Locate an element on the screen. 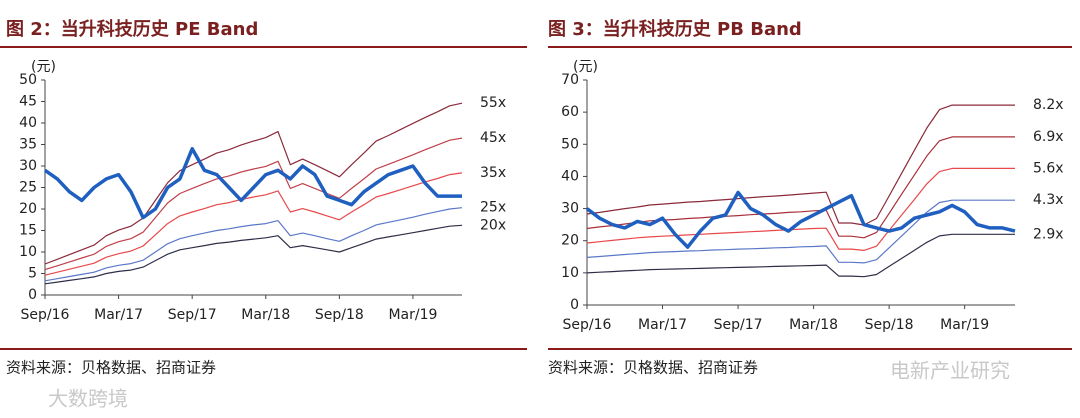 Image resolution: width=1080 pixels, height=418 pixels. y-tick-label: 25 is located at coordinates (28, 188).